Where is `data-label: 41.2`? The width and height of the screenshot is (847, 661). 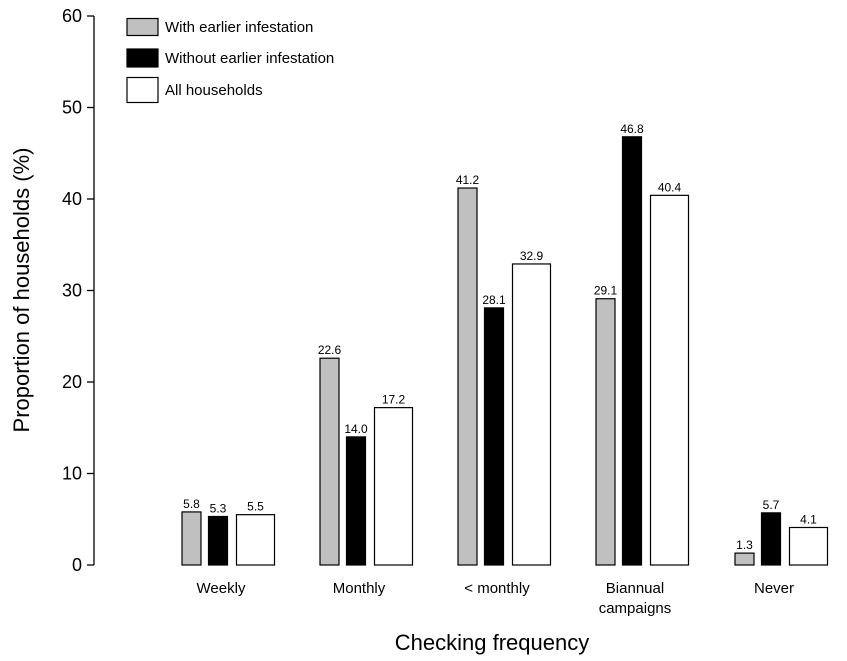 data-label: 41.2 is located at coordinates (468, 180).